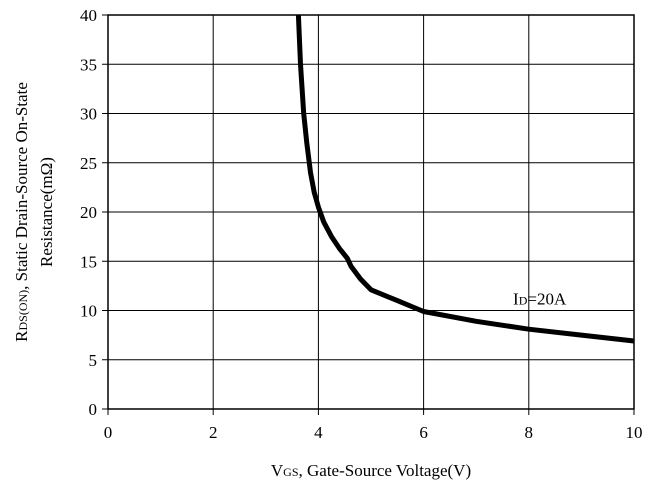  What do you see at coordinates (108, 432) in the screenshot?
I see `x-tick-label-0: 0` at bounding box center [108, 432].